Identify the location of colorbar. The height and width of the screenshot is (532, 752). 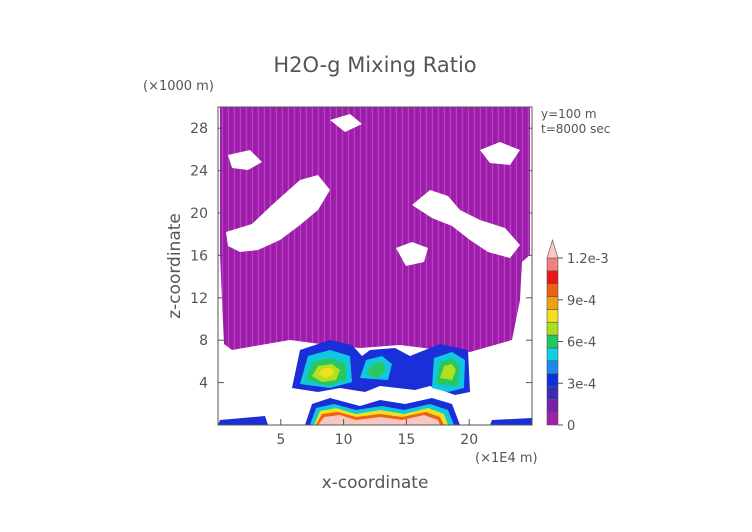
(552, 332).